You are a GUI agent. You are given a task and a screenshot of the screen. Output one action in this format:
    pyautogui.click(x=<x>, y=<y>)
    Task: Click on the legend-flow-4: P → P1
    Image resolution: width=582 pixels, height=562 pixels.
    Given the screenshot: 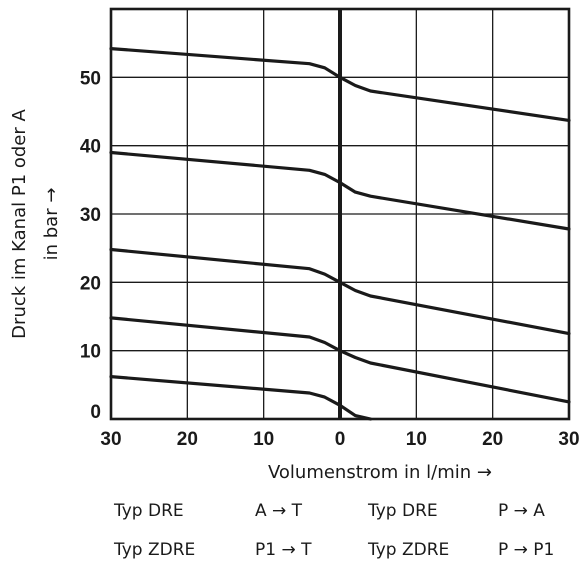 What is the action you would take?
    pyautogui.click(x=526, y=550)
    